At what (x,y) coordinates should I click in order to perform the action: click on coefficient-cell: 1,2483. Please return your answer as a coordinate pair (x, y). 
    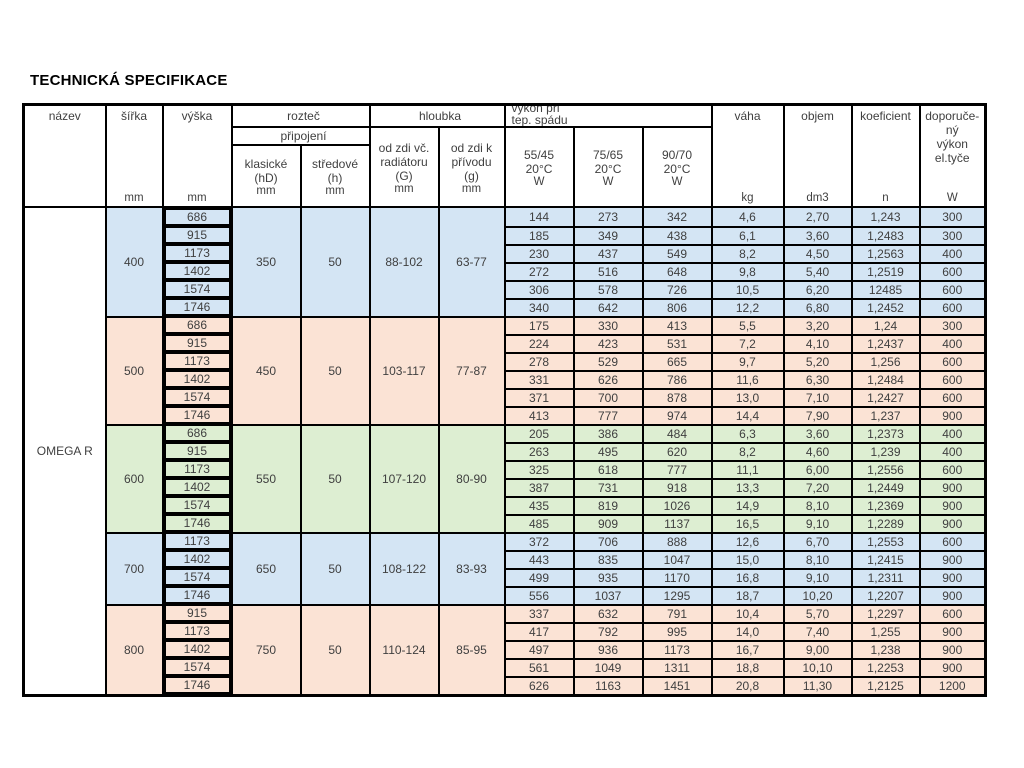
    Looking at the image, I should click on (885, 236).